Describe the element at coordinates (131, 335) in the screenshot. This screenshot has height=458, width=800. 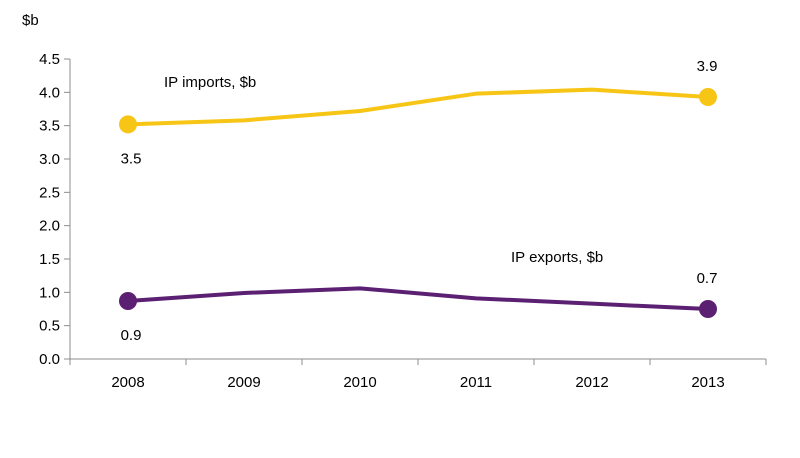
I see `data-label: 0.9` at that location.